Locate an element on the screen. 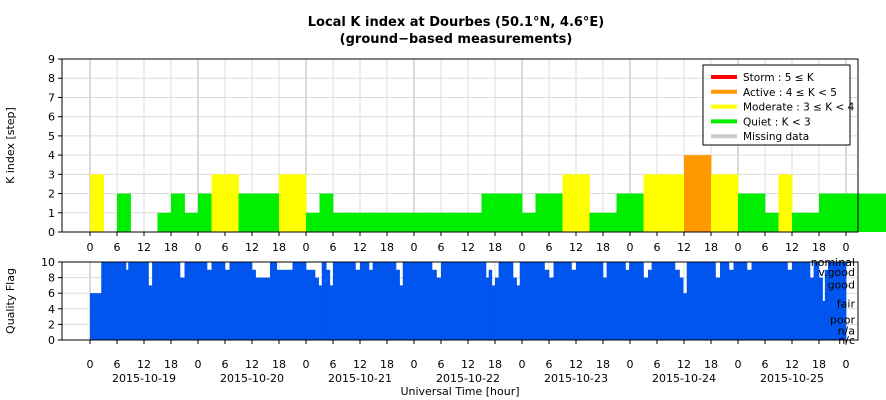 The height and width of the screenshot is (400, 886). legend-label: Moderate : 3 ≤ K < 4 is located at coordinates (799, 108).